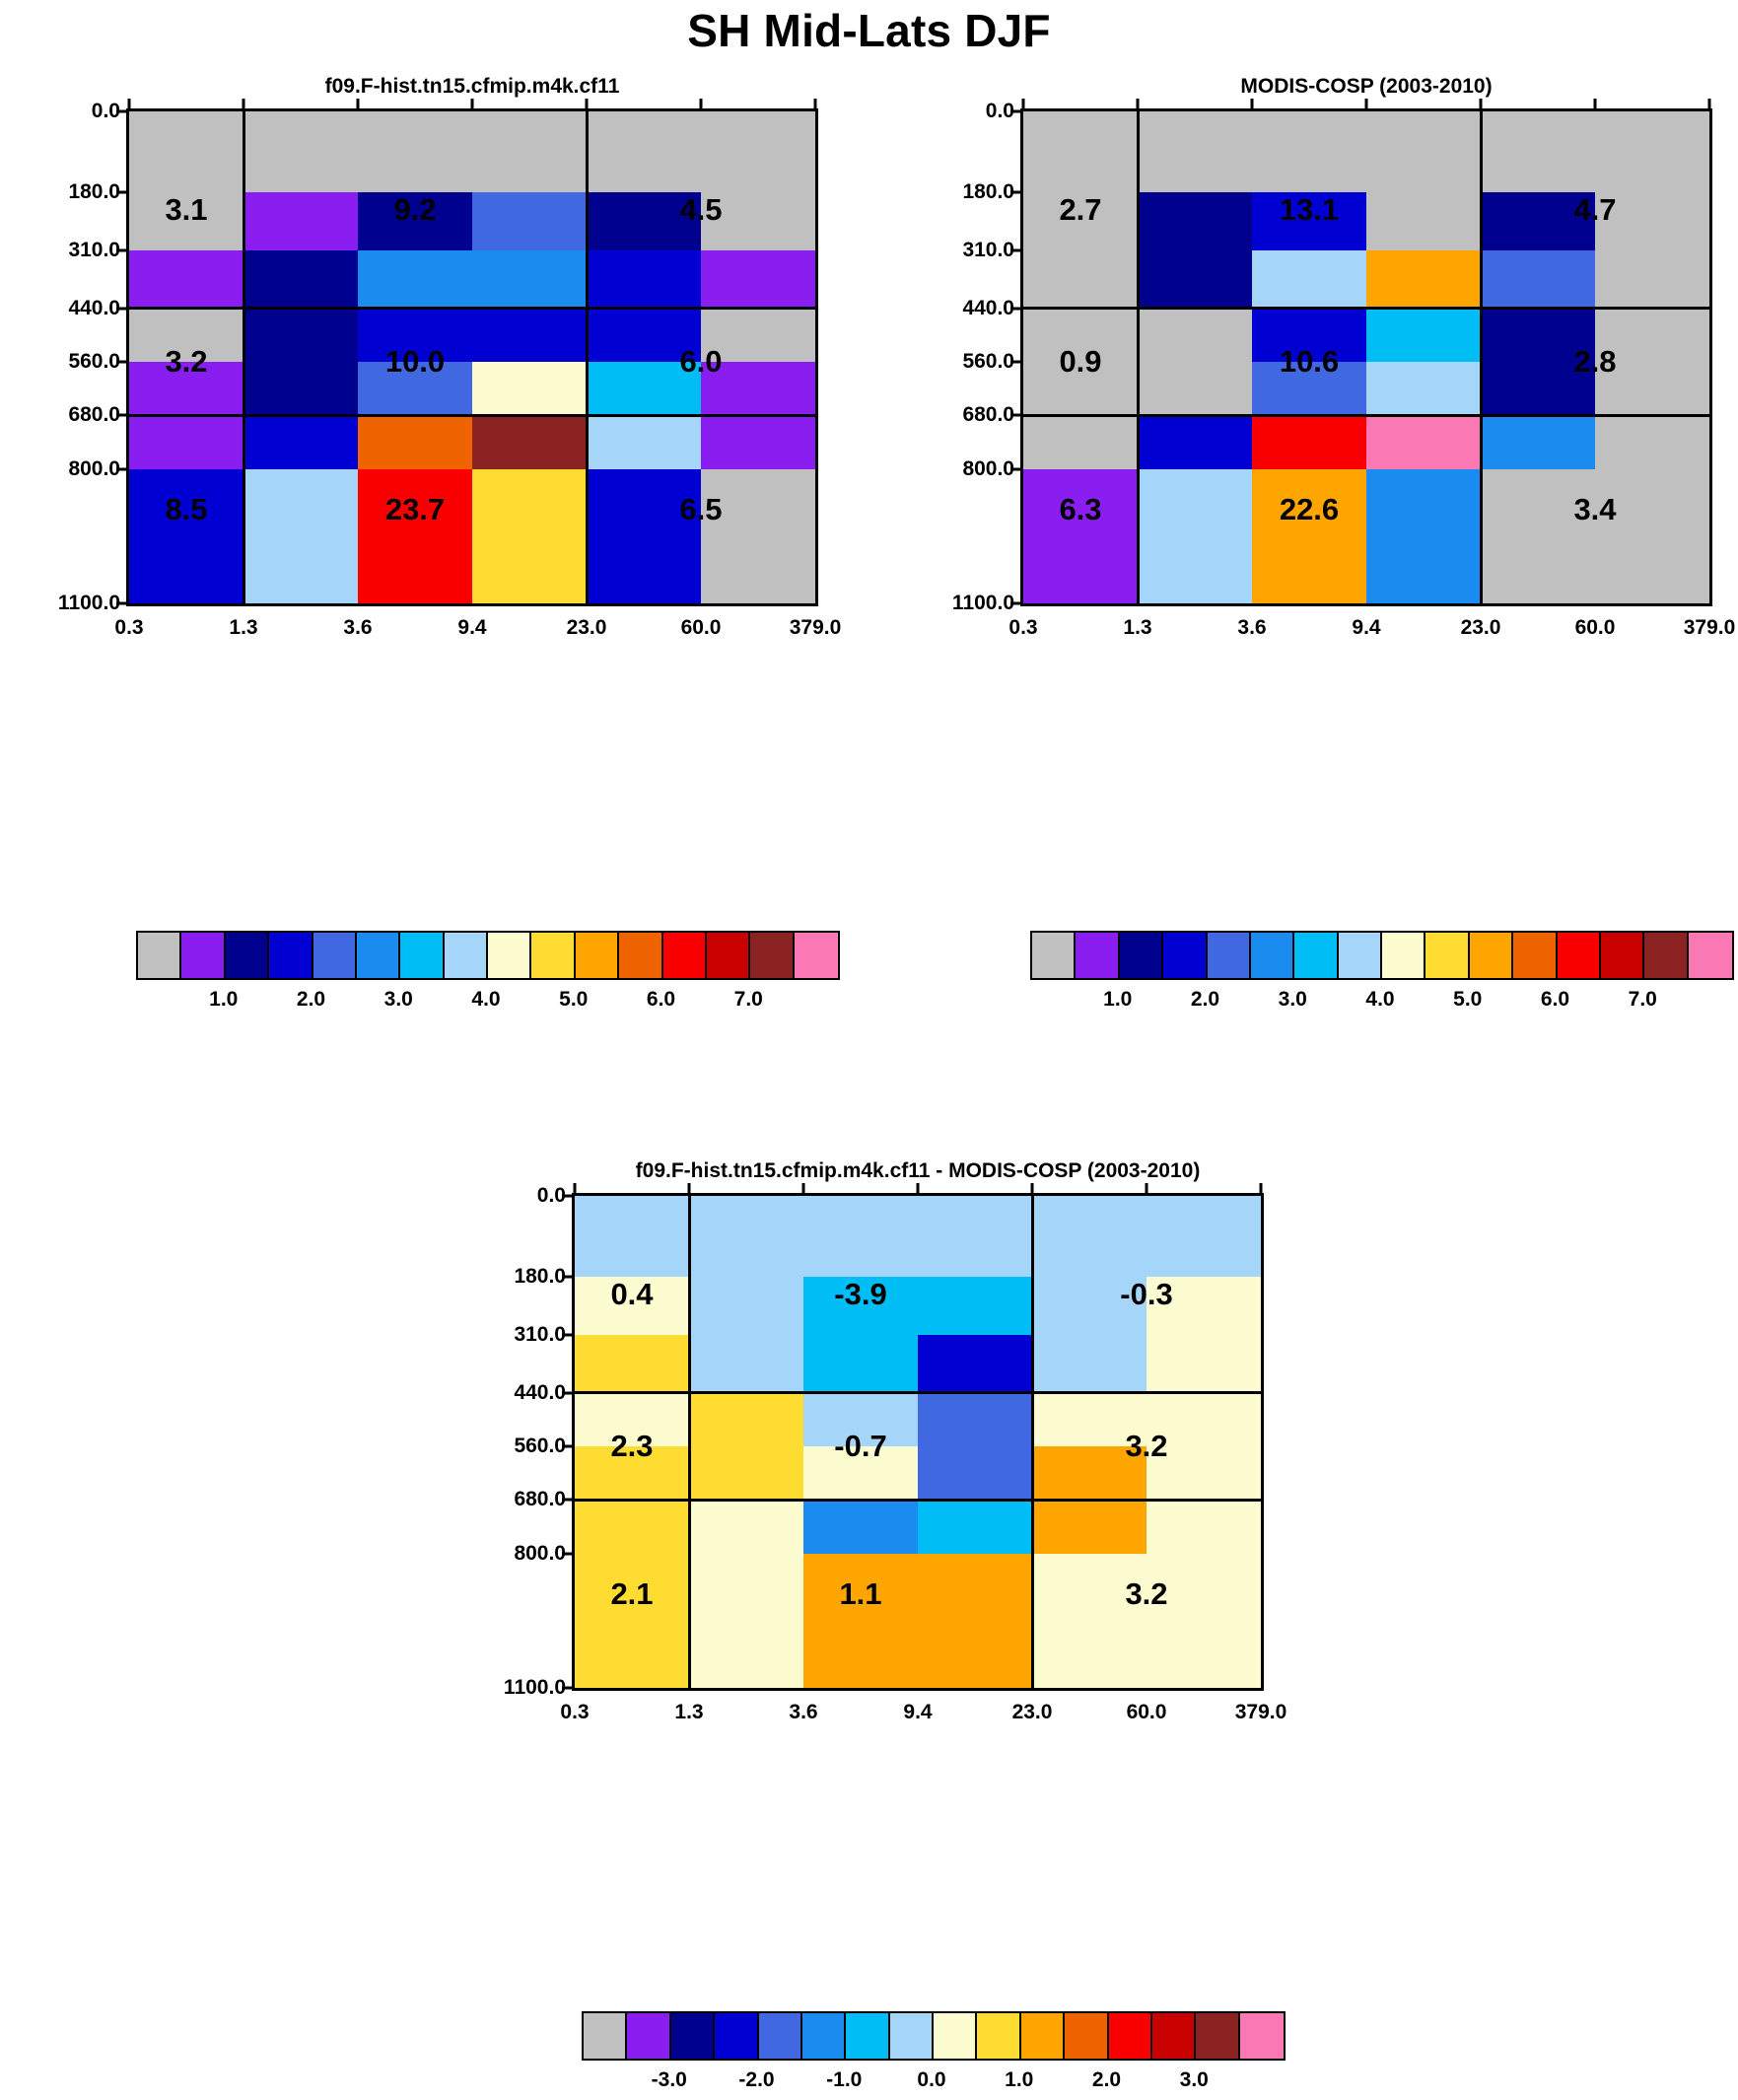  What do you see at coordinates (472, 86) in the screenshot?
I see `panel-title-model: f09.F-hist.tn15.cfmip.m4k.cf11` at bounding box center [472, 86].